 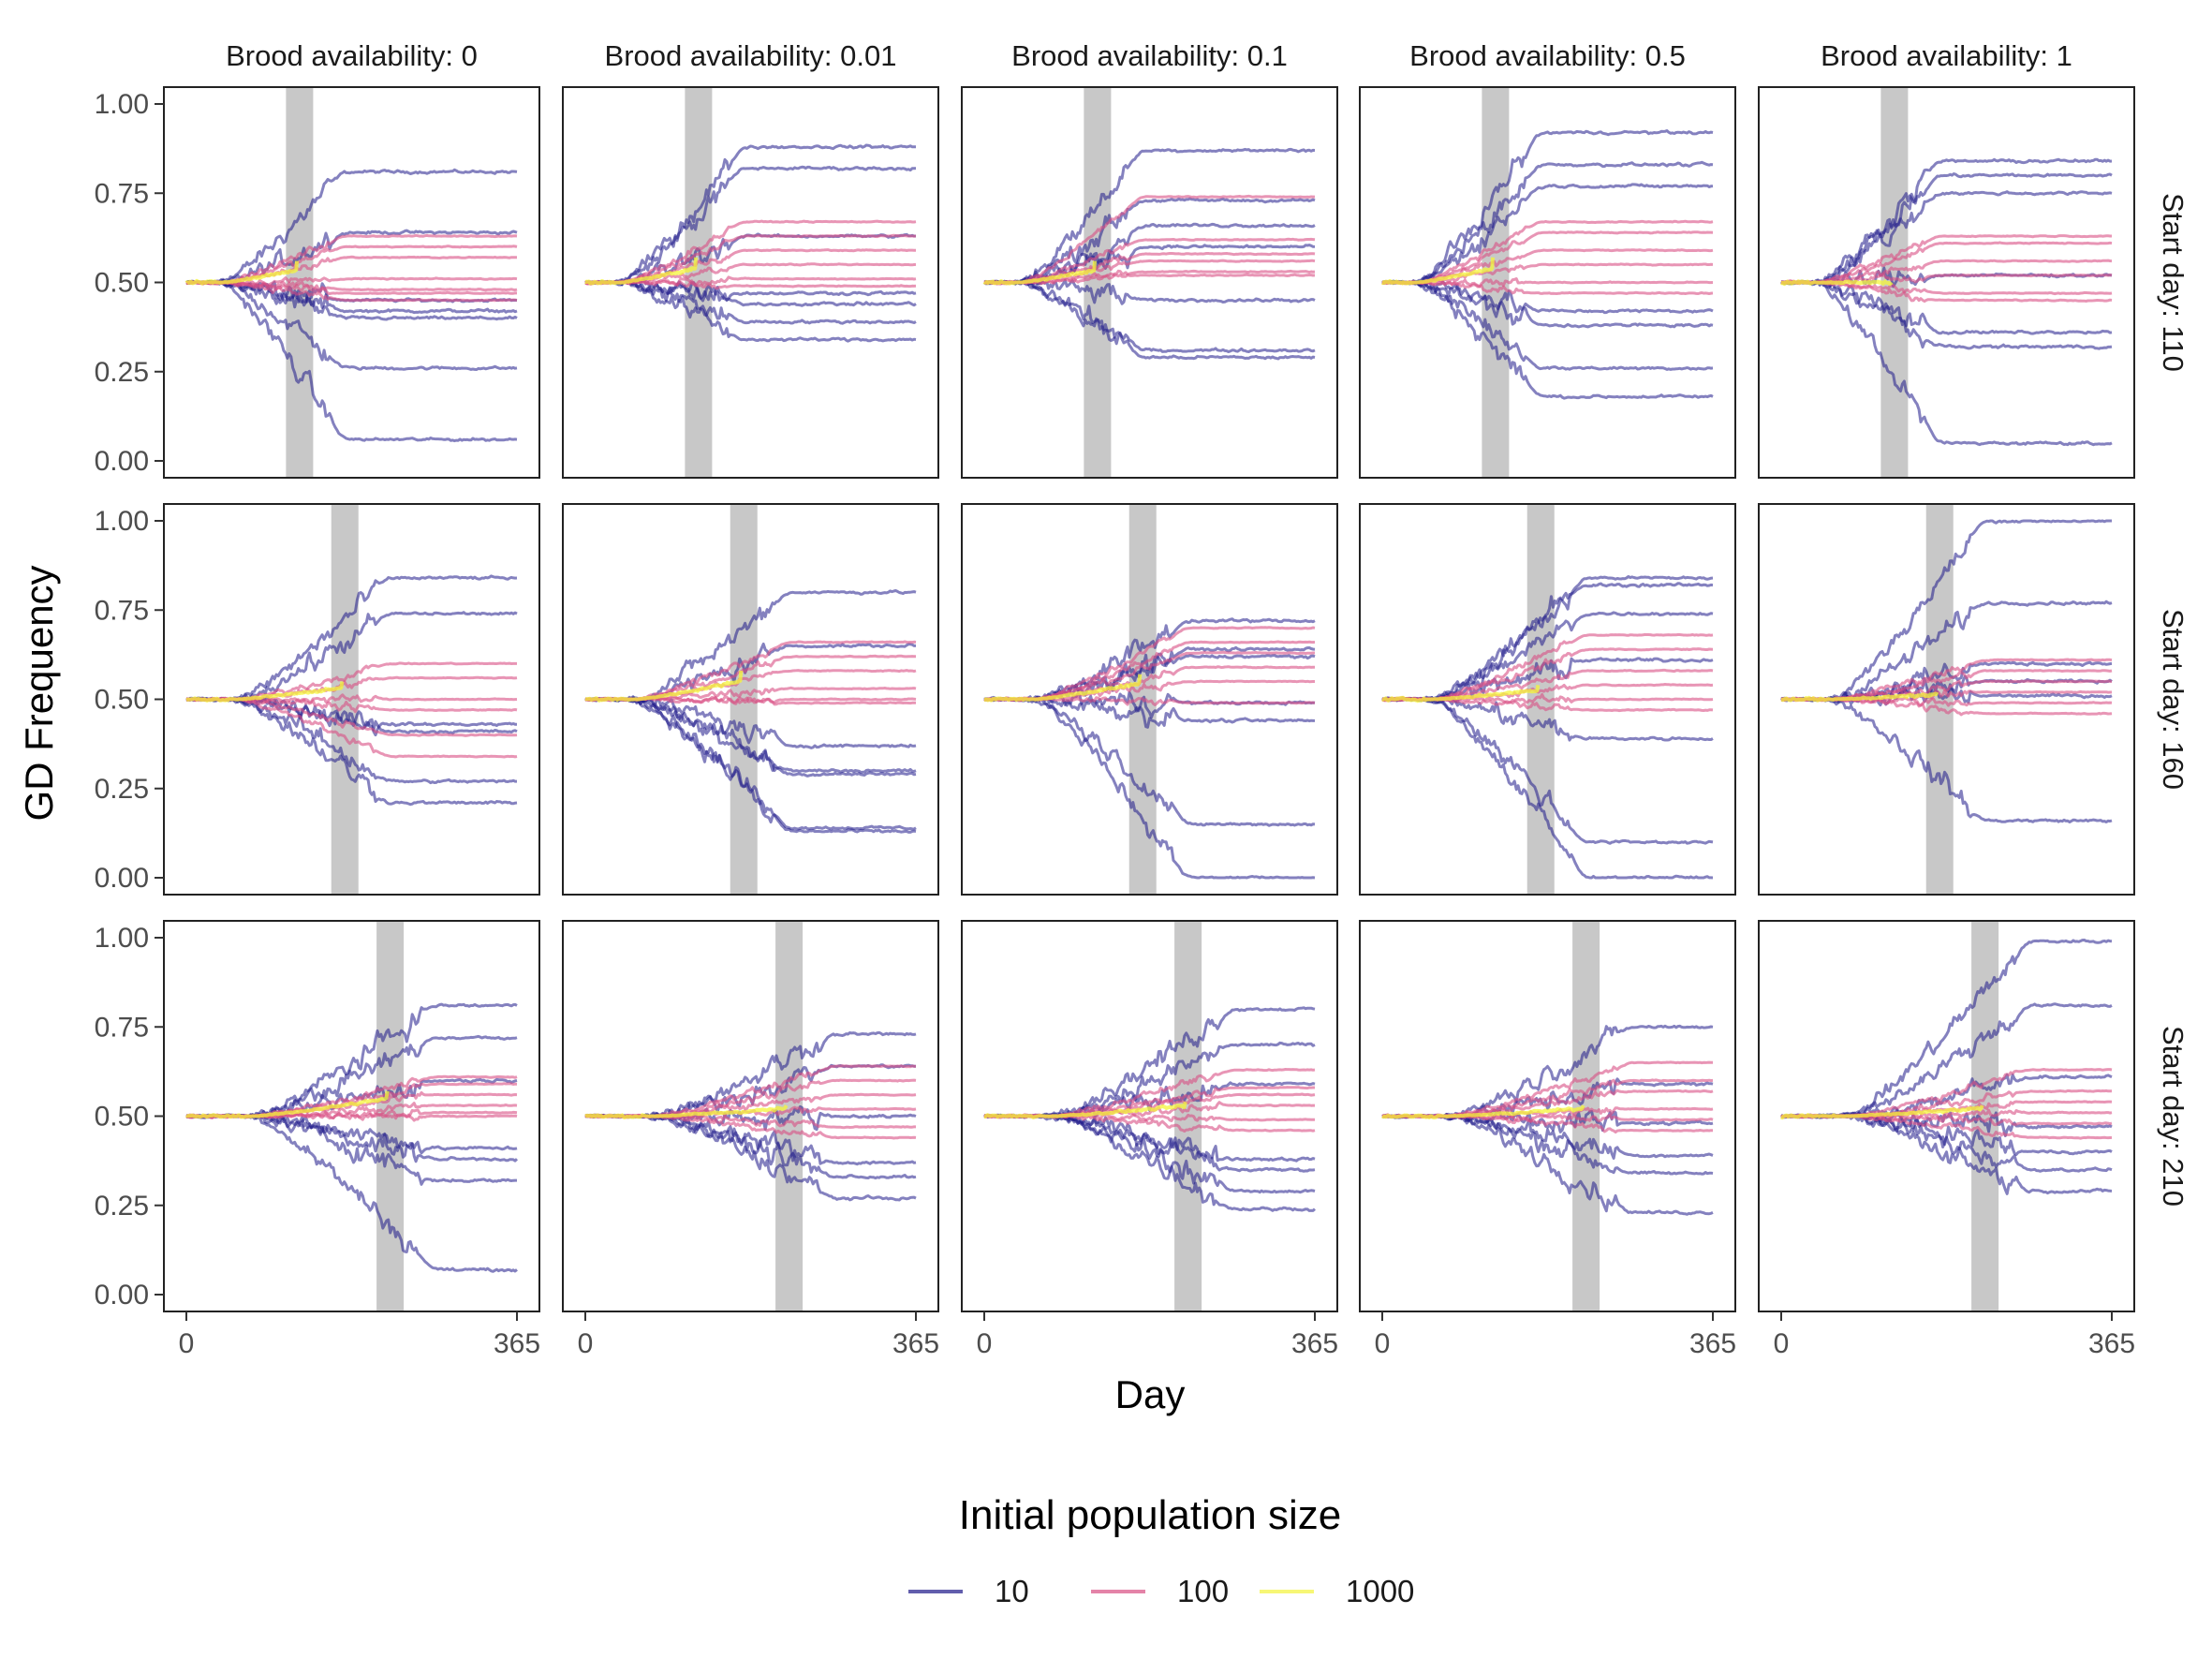 What do you see at coordinates (1337, 1591) in the screenshot?
I see `legend-entry-1000: 1000` at bounding box center [1337, 1591].